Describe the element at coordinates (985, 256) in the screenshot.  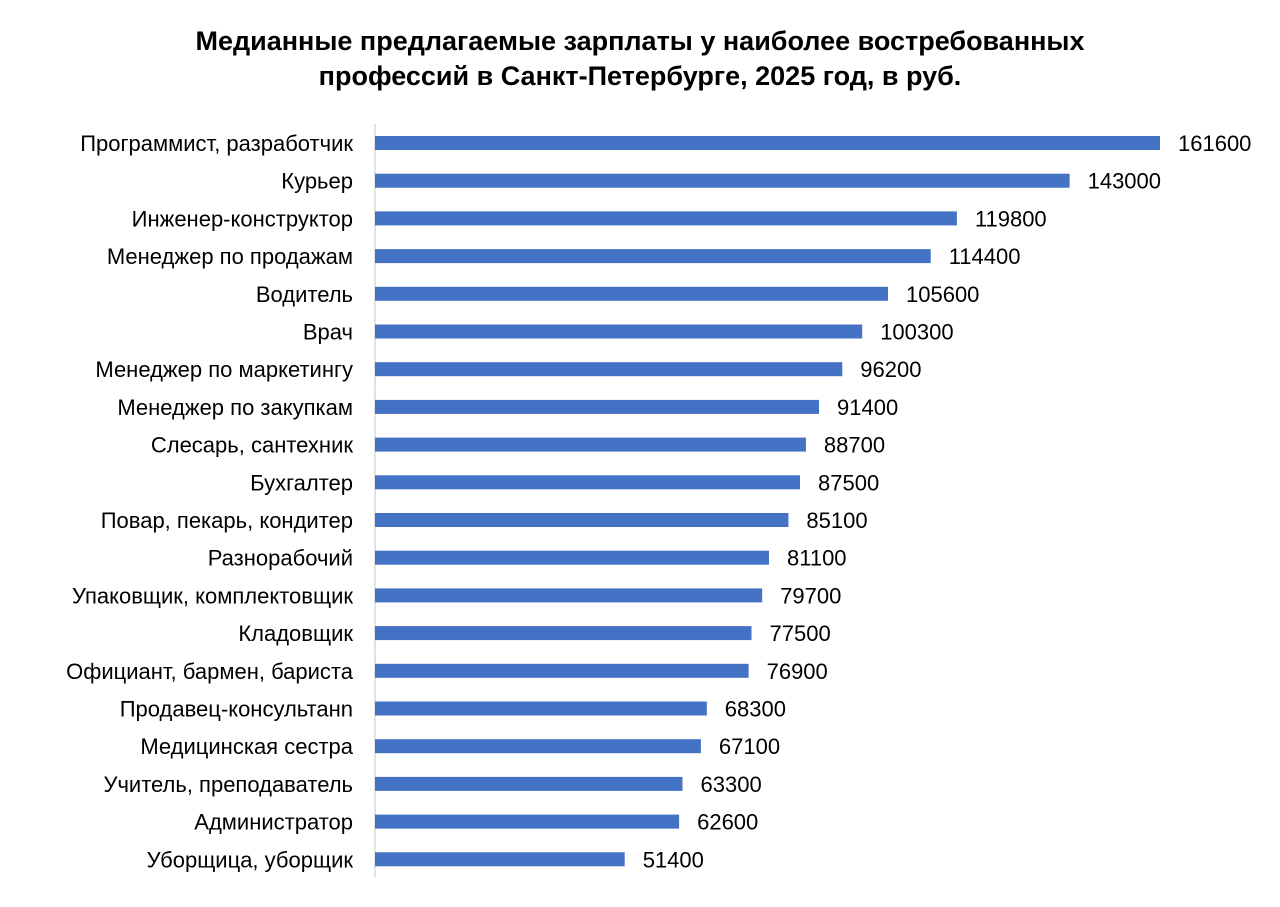
I see `data-label: 114400` at that location.